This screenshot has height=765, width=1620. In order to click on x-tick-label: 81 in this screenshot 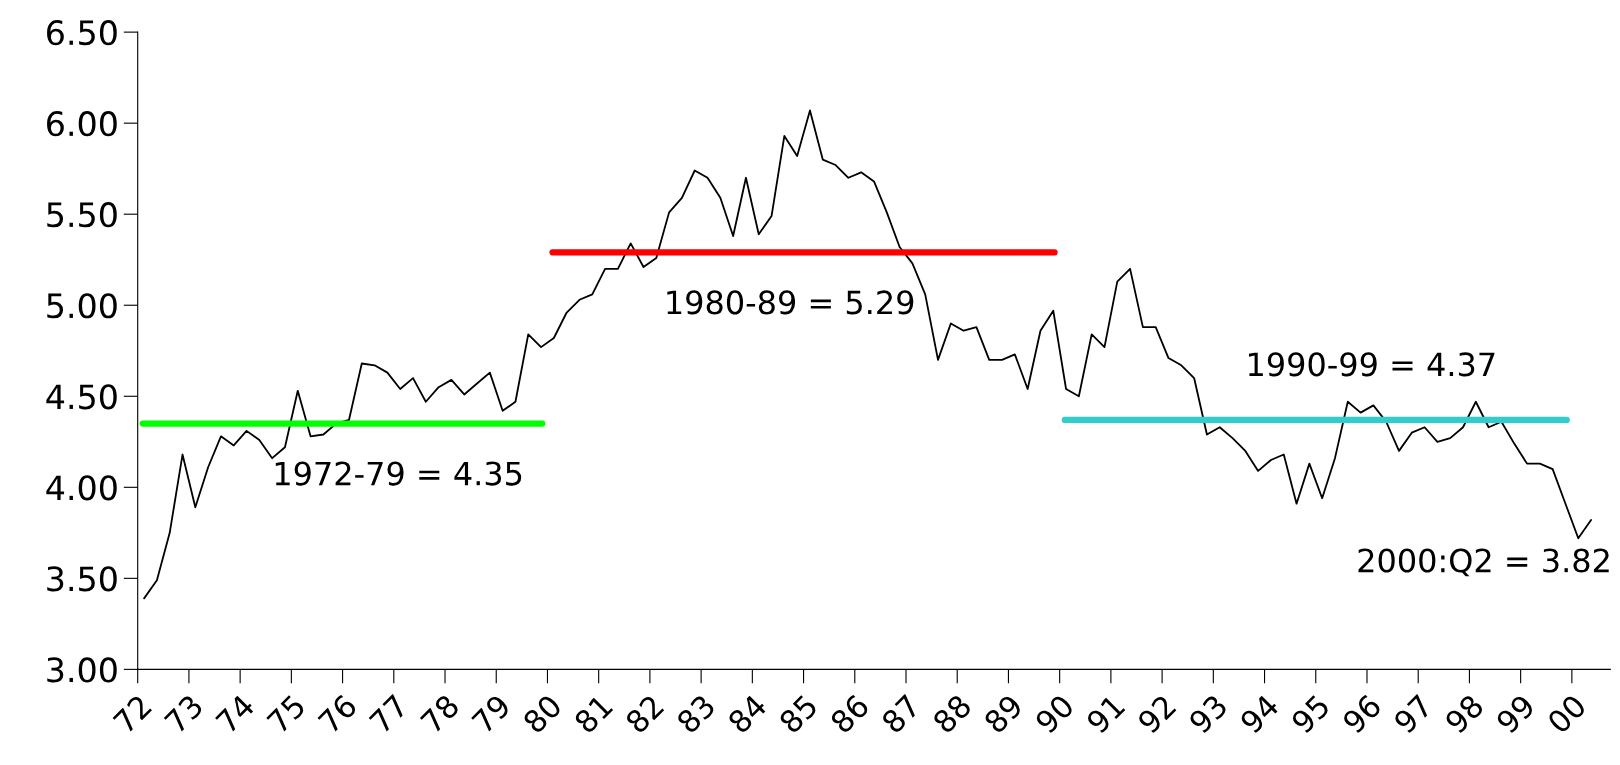, I will do `click(593, 714)`.